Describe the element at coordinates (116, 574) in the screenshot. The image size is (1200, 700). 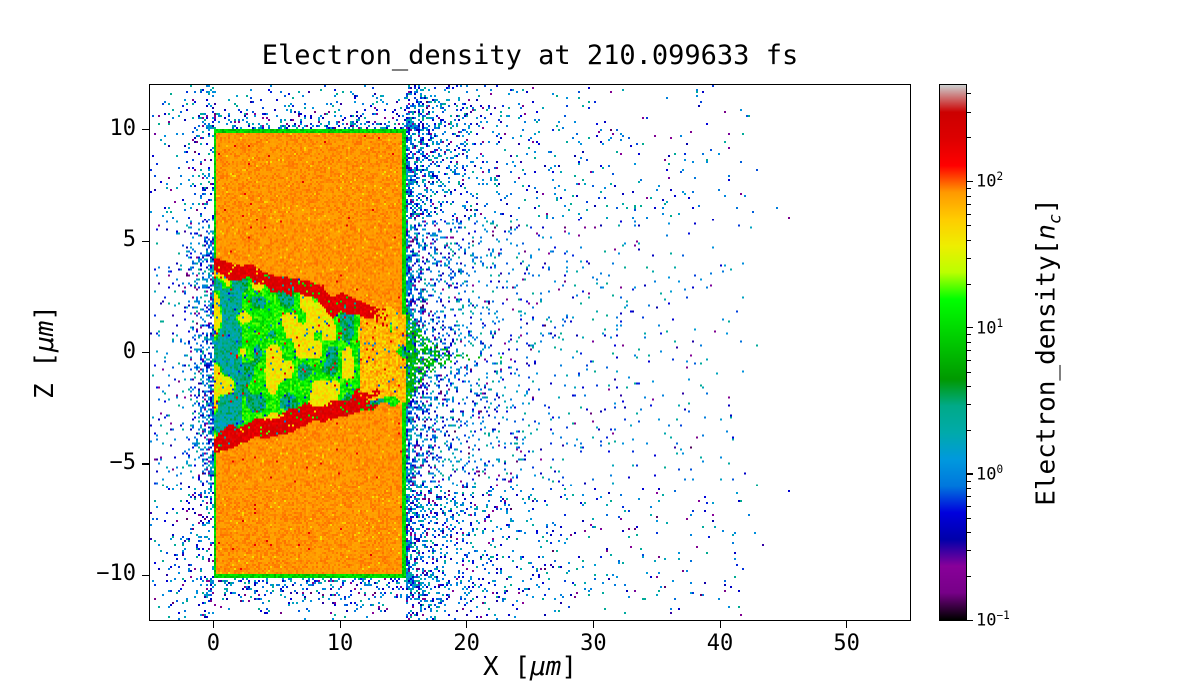
I see `y-tick-label: −10` at that location.